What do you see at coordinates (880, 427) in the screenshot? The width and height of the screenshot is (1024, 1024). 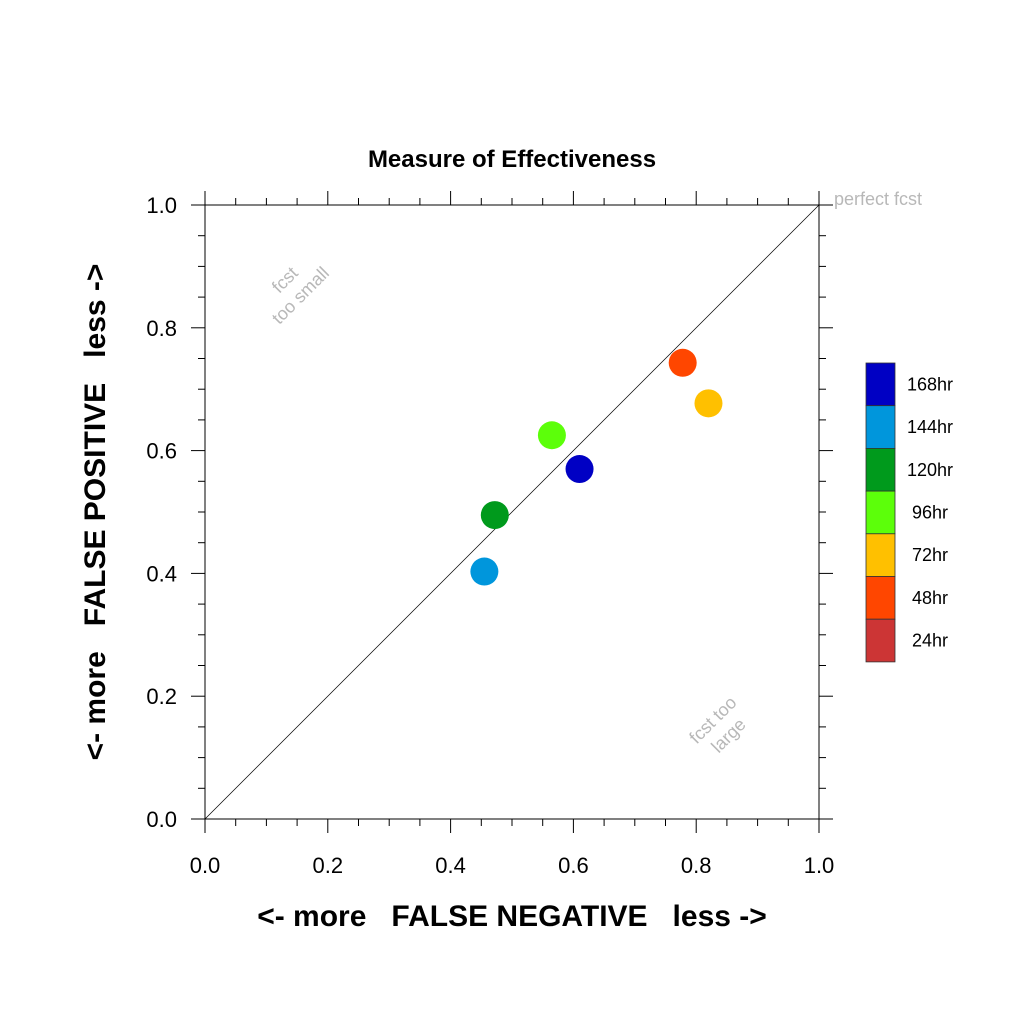 I see `legend-swatch-144hr` at bounding box center [880, 427].